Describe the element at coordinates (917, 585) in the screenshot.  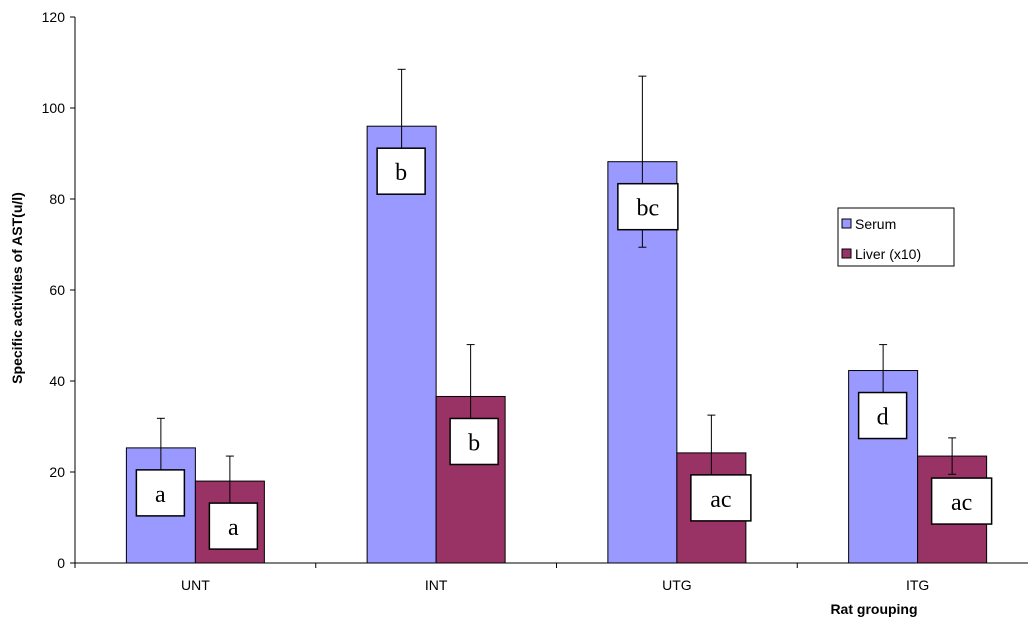
I see `x-tick-label: ITG` at that location.